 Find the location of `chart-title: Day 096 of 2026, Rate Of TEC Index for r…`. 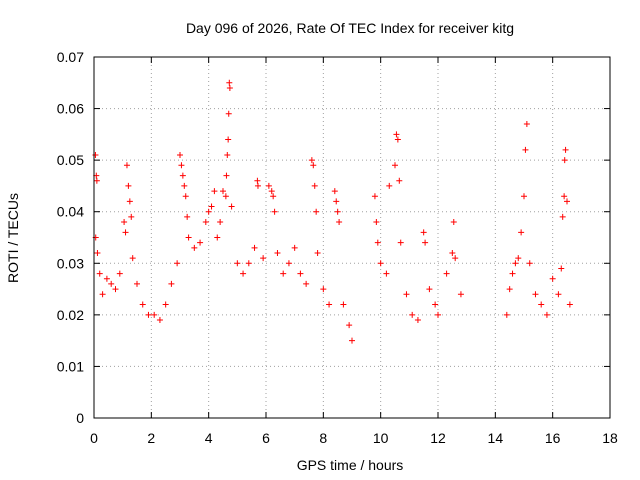

chart-title: Day 096 of 2026, Rate Of TEC Index for r… is located at coordinates (350, 28).